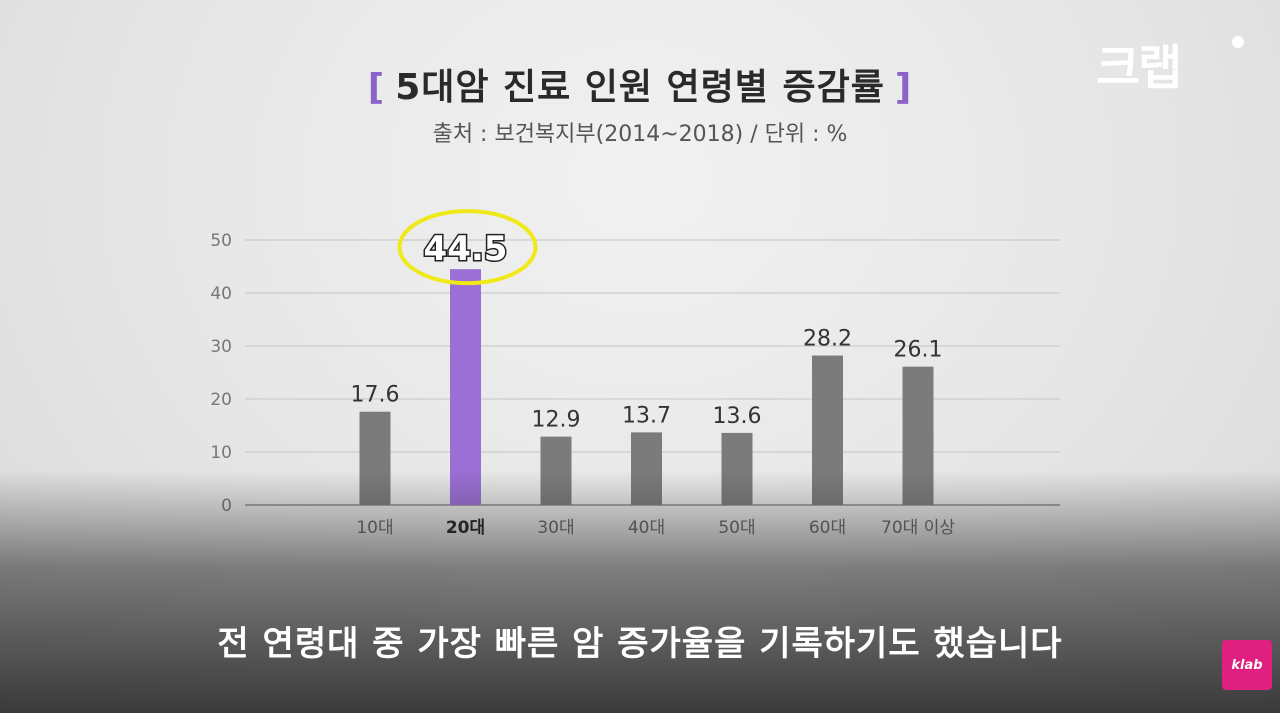  I want to click on y-tick-label: 10, so click(221, 453).